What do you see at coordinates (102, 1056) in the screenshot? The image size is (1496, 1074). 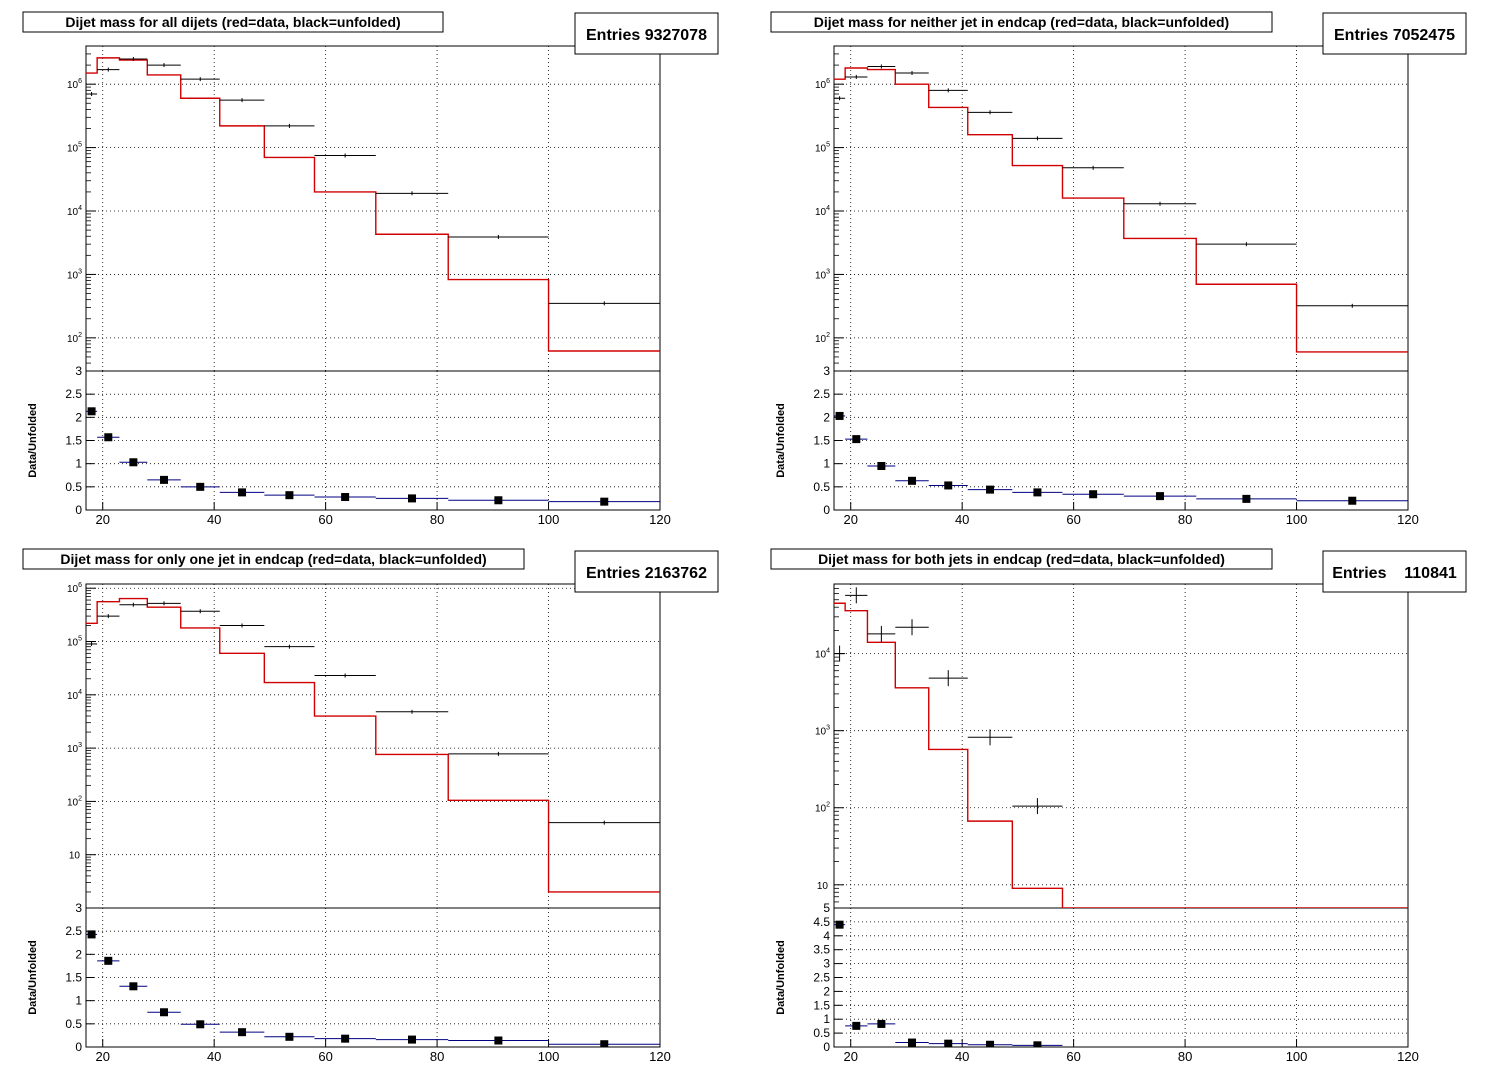 I see `x-tick-label: 20` at bounding box center [102, 1056].